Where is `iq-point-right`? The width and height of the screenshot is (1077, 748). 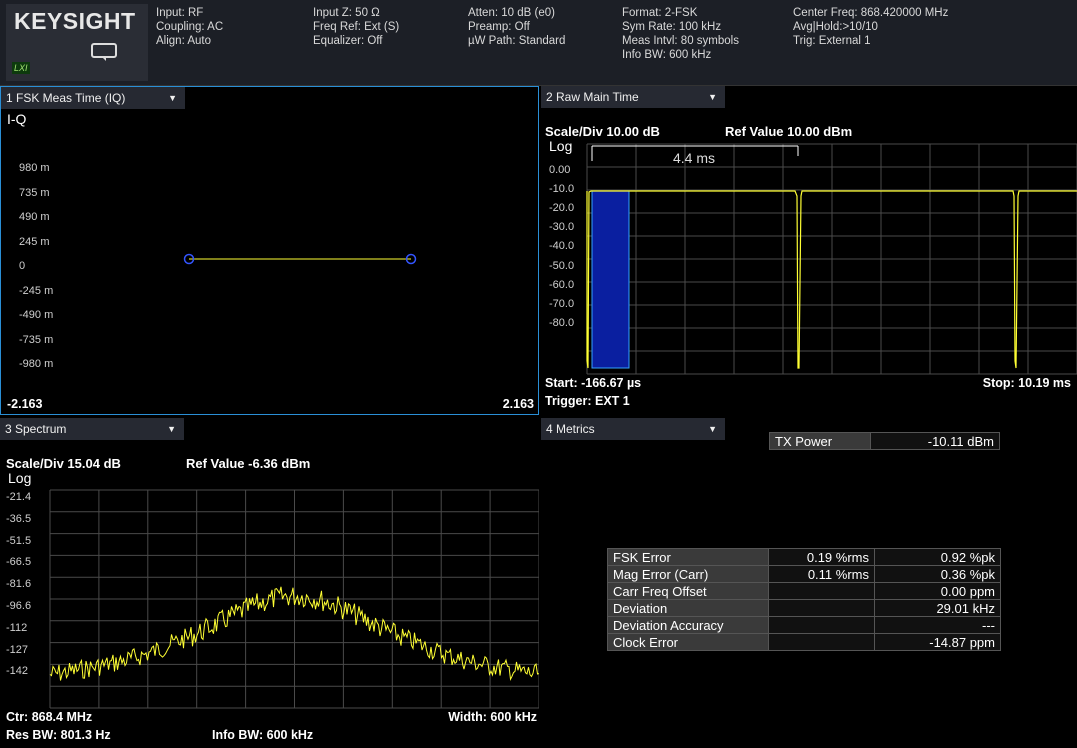 iq-point-right is located at coordinates (411, 259).